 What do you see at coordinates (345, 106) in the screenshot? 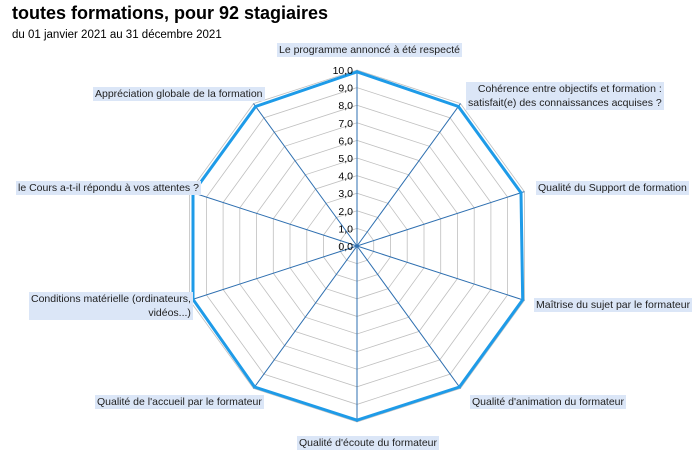
I see `tick-label: 8,0` at bounding box center [345, 106].